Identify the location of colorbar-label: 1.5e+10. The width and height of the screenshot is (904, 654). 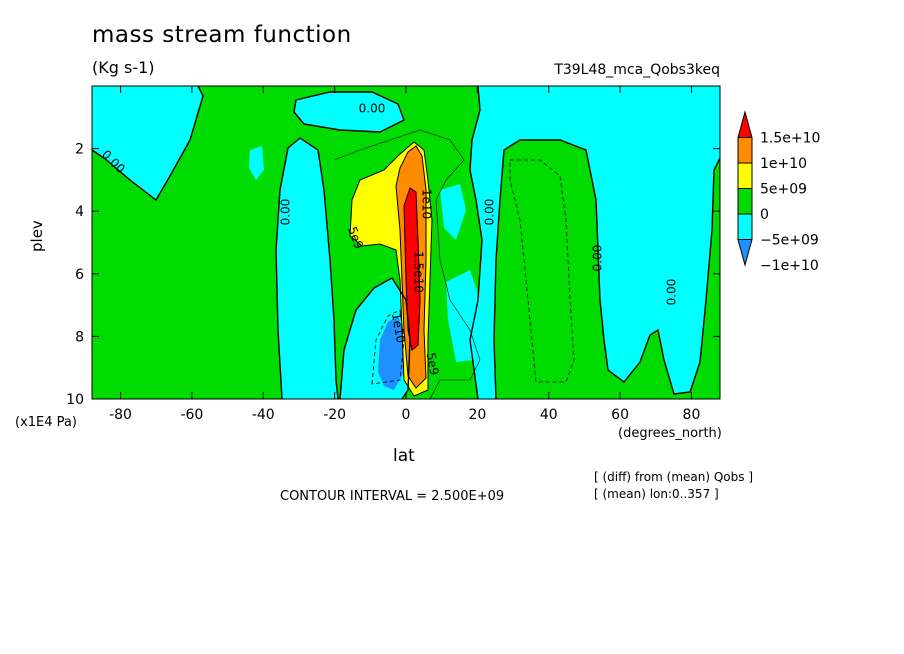
(790, 139).